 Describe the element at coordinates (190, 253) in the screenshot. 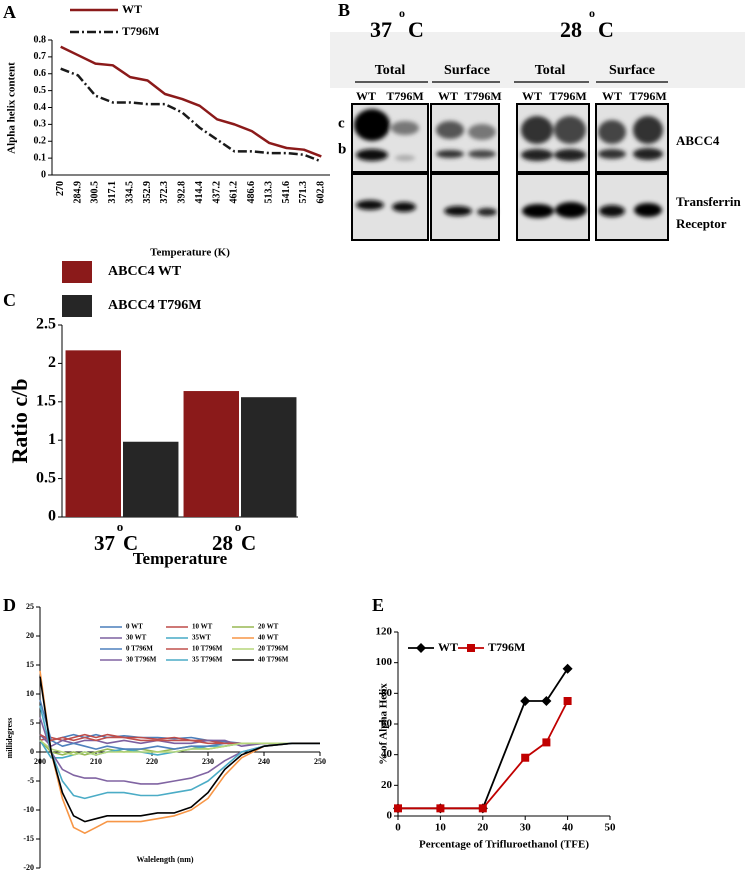

I see `x-axis-label: Temperature (K)` at that location.